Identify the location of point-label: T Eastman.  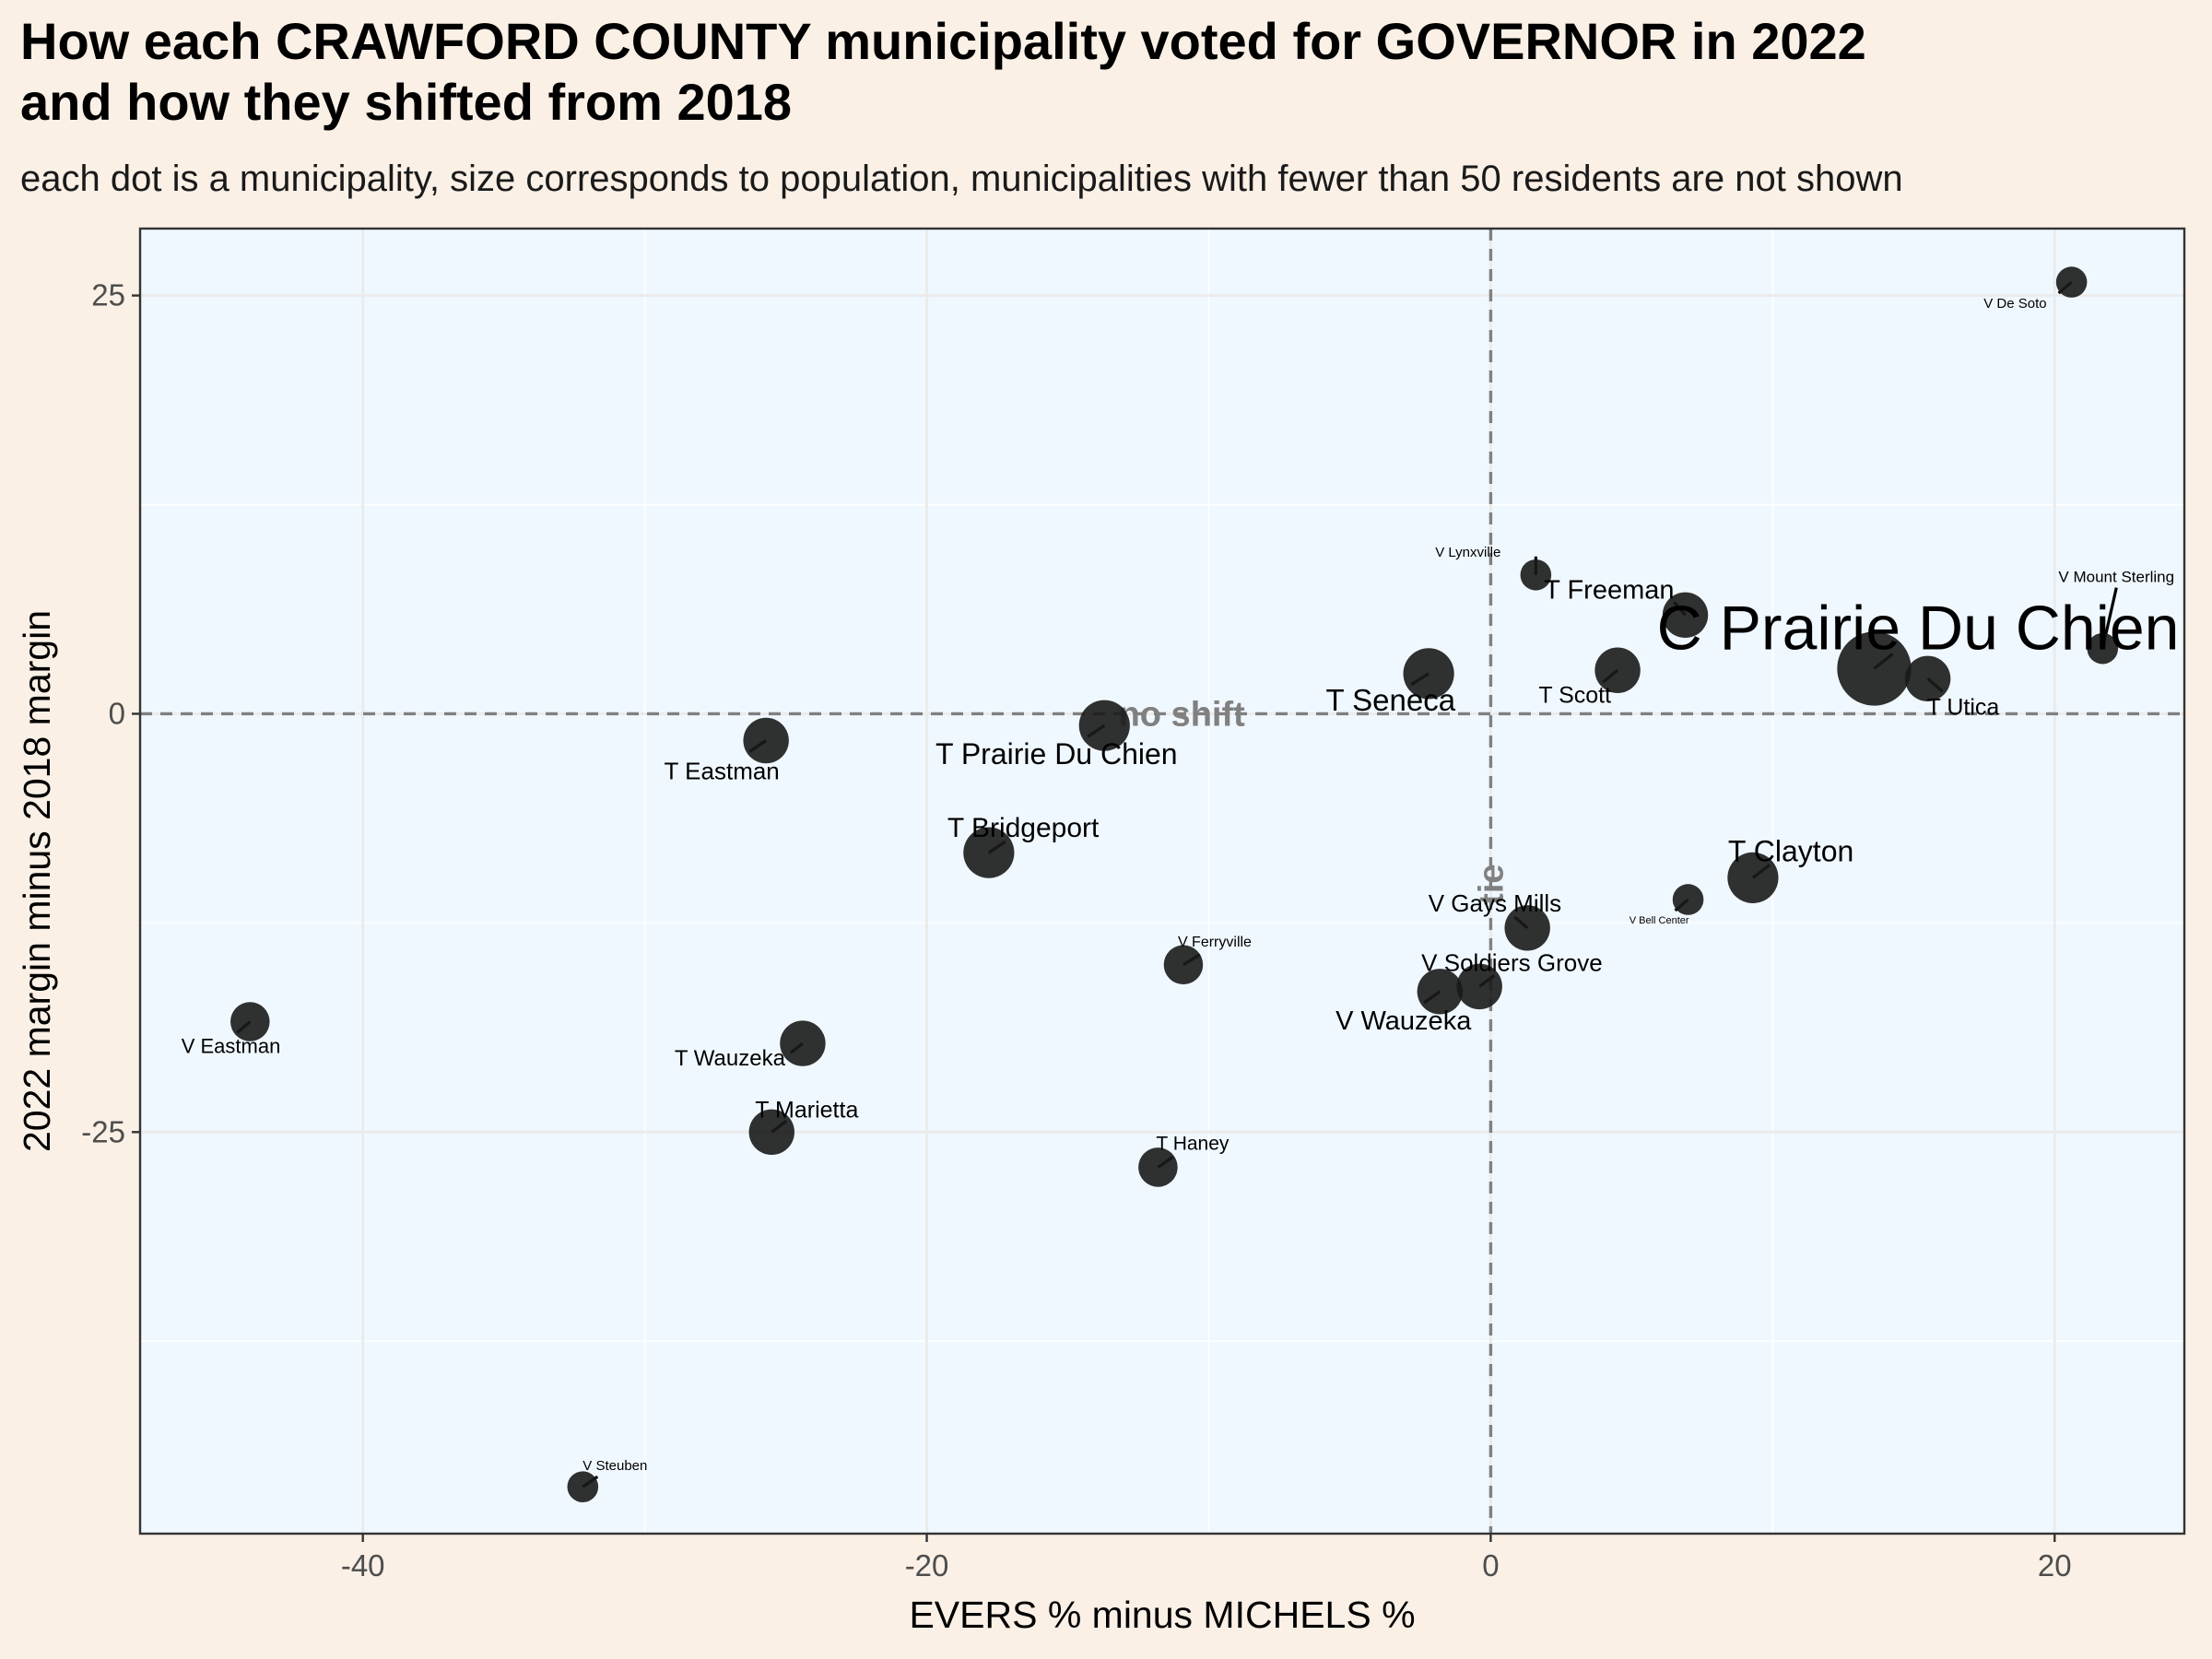
(722, 771).